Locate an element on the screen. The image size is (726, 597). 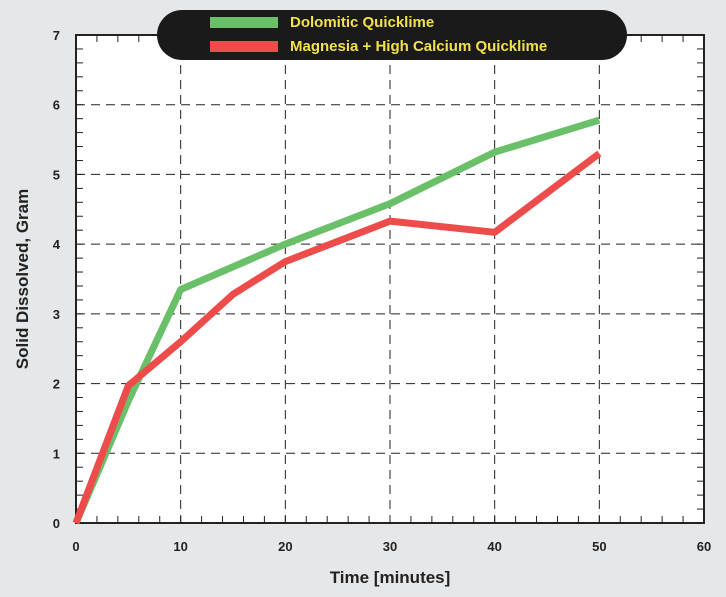
x-tick-label: 30 is located at coordinates (390, 546).